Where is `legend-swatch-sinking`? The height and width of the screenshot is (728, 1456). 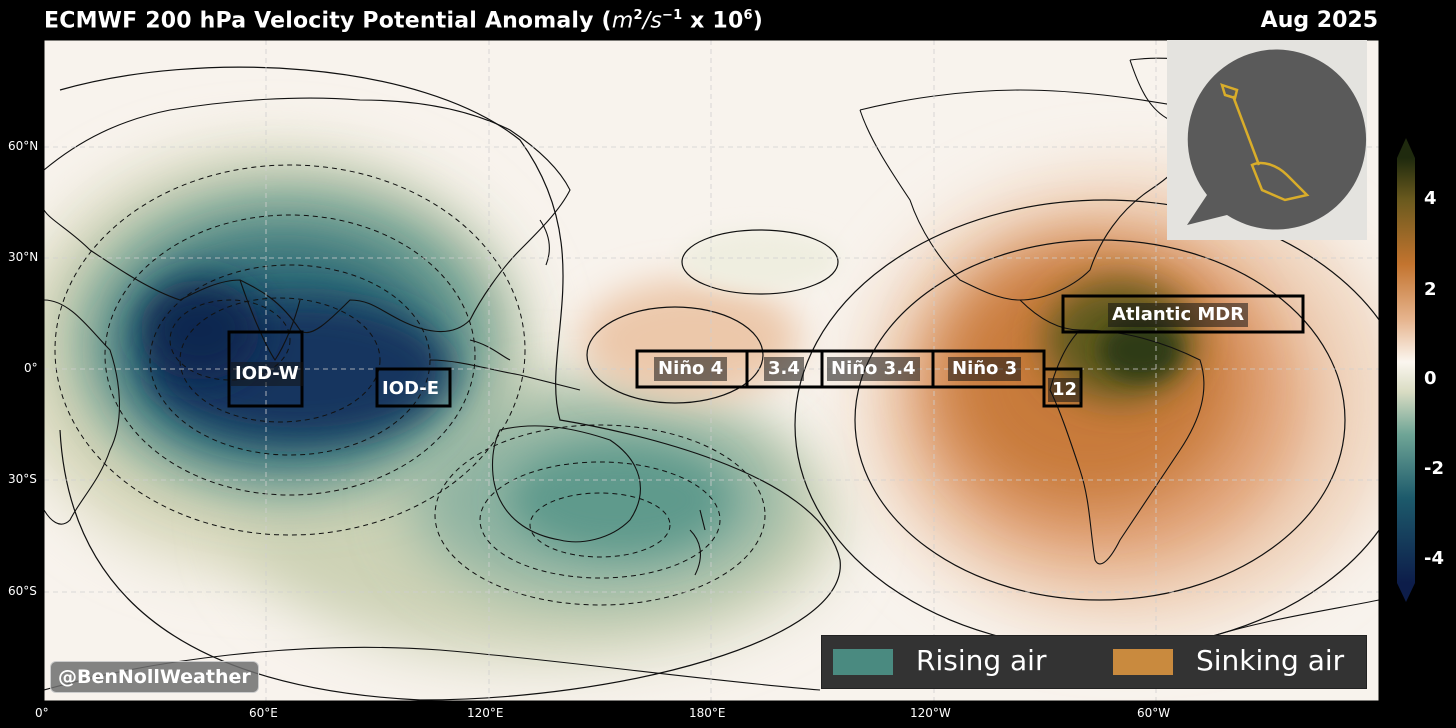
legend-swatch-sinking is located at coordinates (1143, 662).